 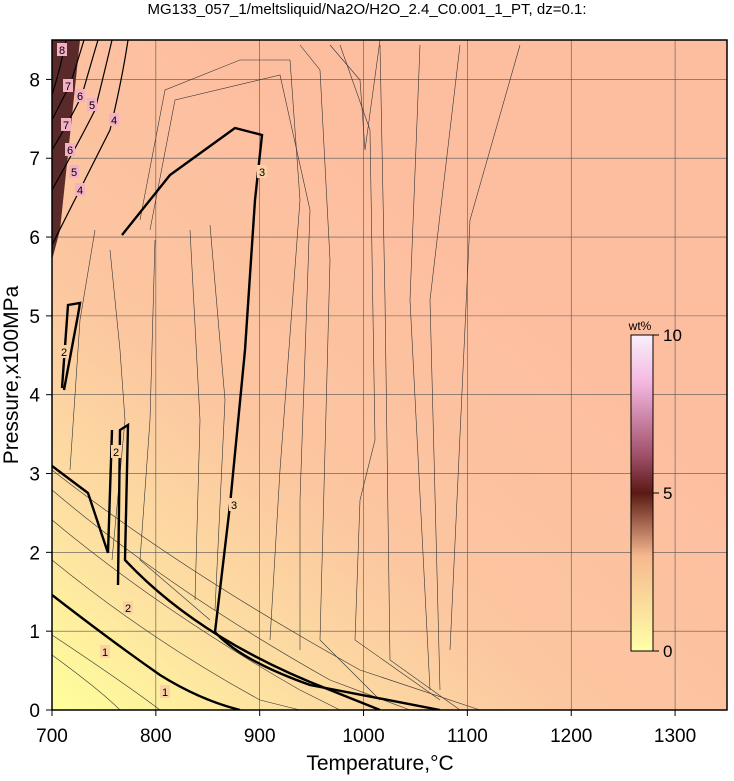 What do you see at coordinates (379, 763) in the screenshot?
I see `x-axis-label: Temperature,°C` at bounding box center [379, 763].